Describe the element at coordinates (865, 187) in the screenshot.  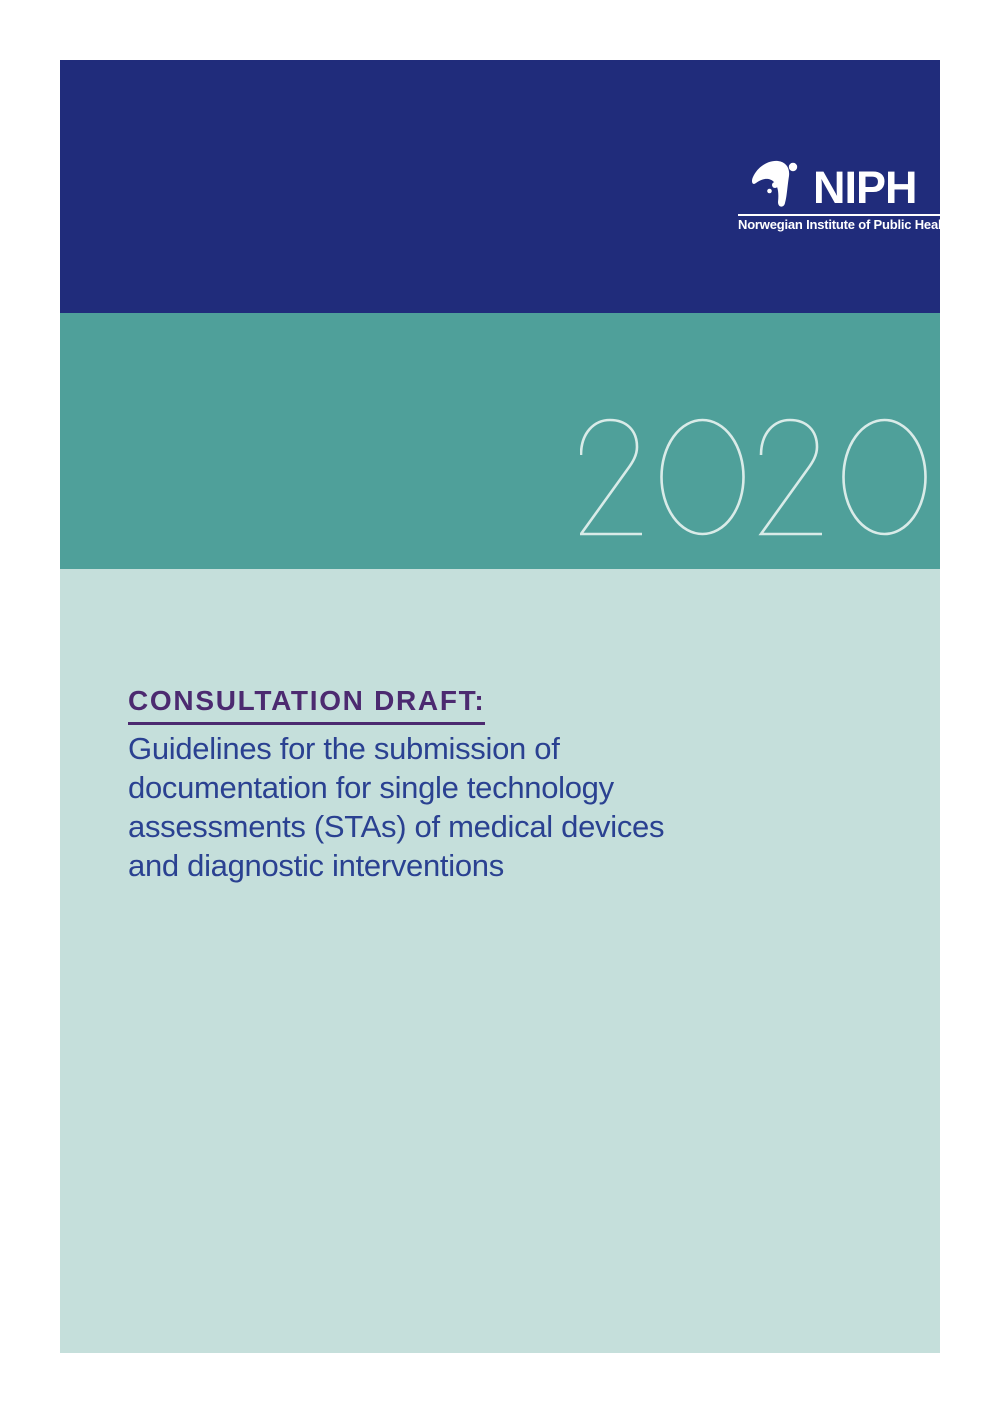
I see `niph-logo-acronym: NIPH` at that location.